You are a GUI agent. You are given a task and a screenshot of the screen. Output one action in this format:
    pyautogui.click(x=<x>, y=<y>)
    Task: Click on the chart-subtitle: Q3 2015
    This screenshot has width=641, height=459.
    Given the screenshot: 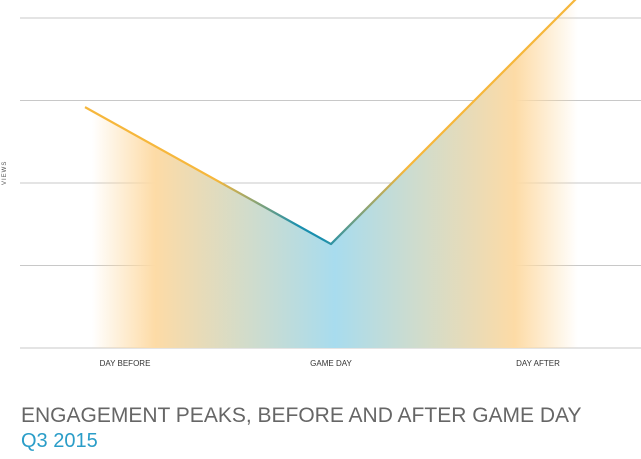 What is the action you would take?
    pyautogui.click(x=59, y=441)
    